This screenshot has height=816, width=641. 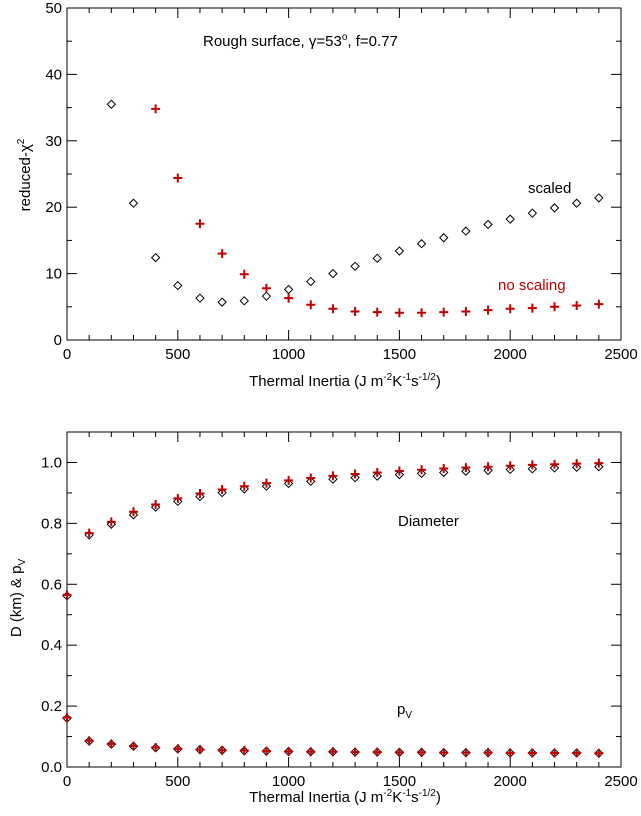 What do you see at coordinates (510, 781) in the screenshot?
I see `bottom-xtick-label: 2000` at bounding box center [510, 781].